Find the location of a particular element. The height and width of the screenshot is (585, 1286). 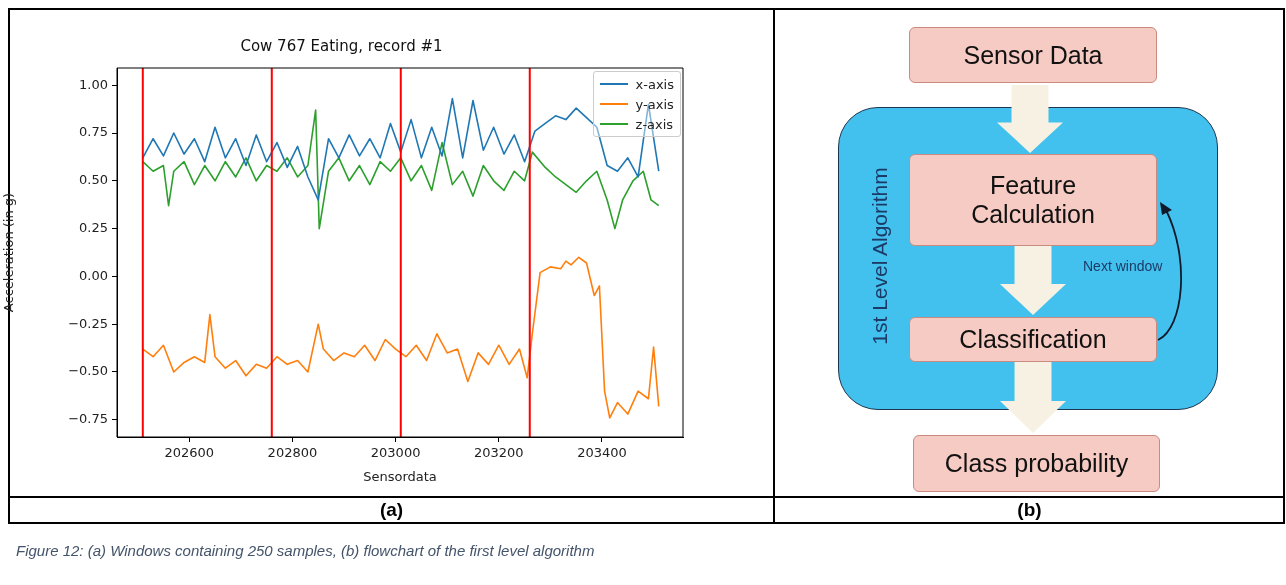

text: Next window is located at coordinates (1123, 266).